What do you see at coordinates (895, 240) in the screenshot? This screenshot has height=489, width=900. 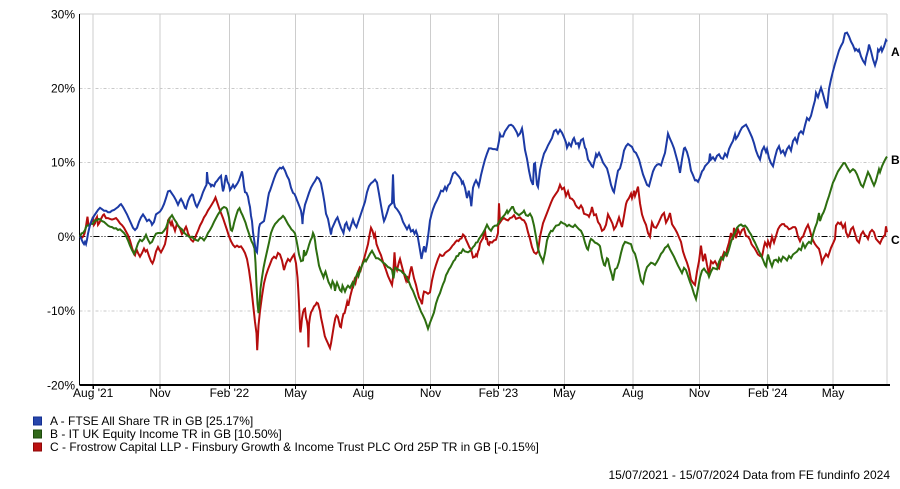 I see `svg-text: C` at bounding box center [895, 240].